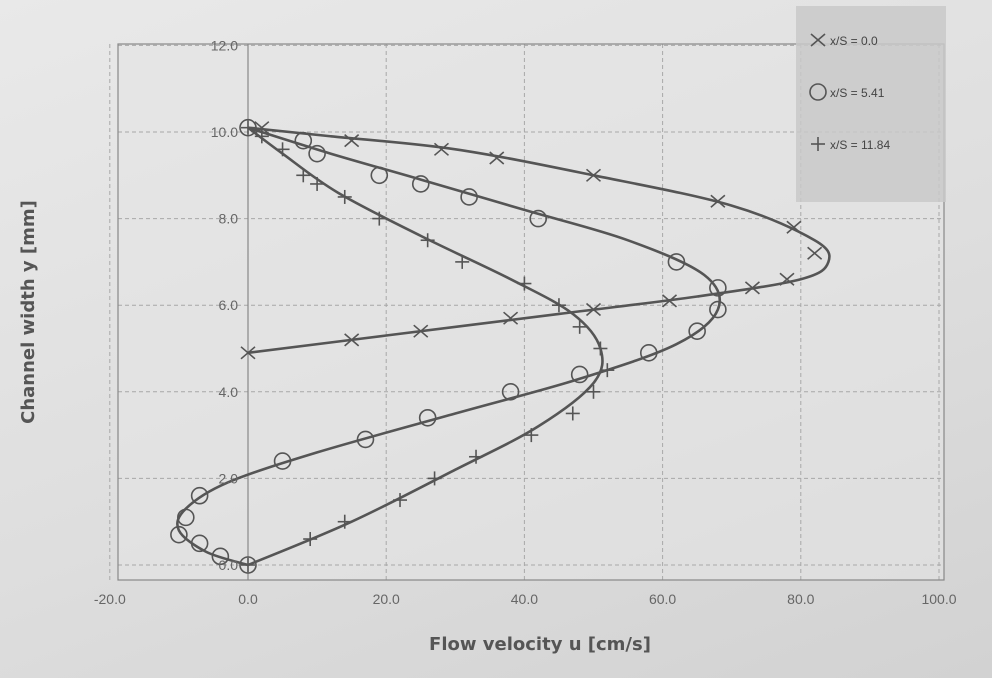 Image resolution: width=992 pixels, height=678 pixels. Describe the element at coordinates (938, 599) in the screenshot. I see `x-tick-label: 100.0` at that location.